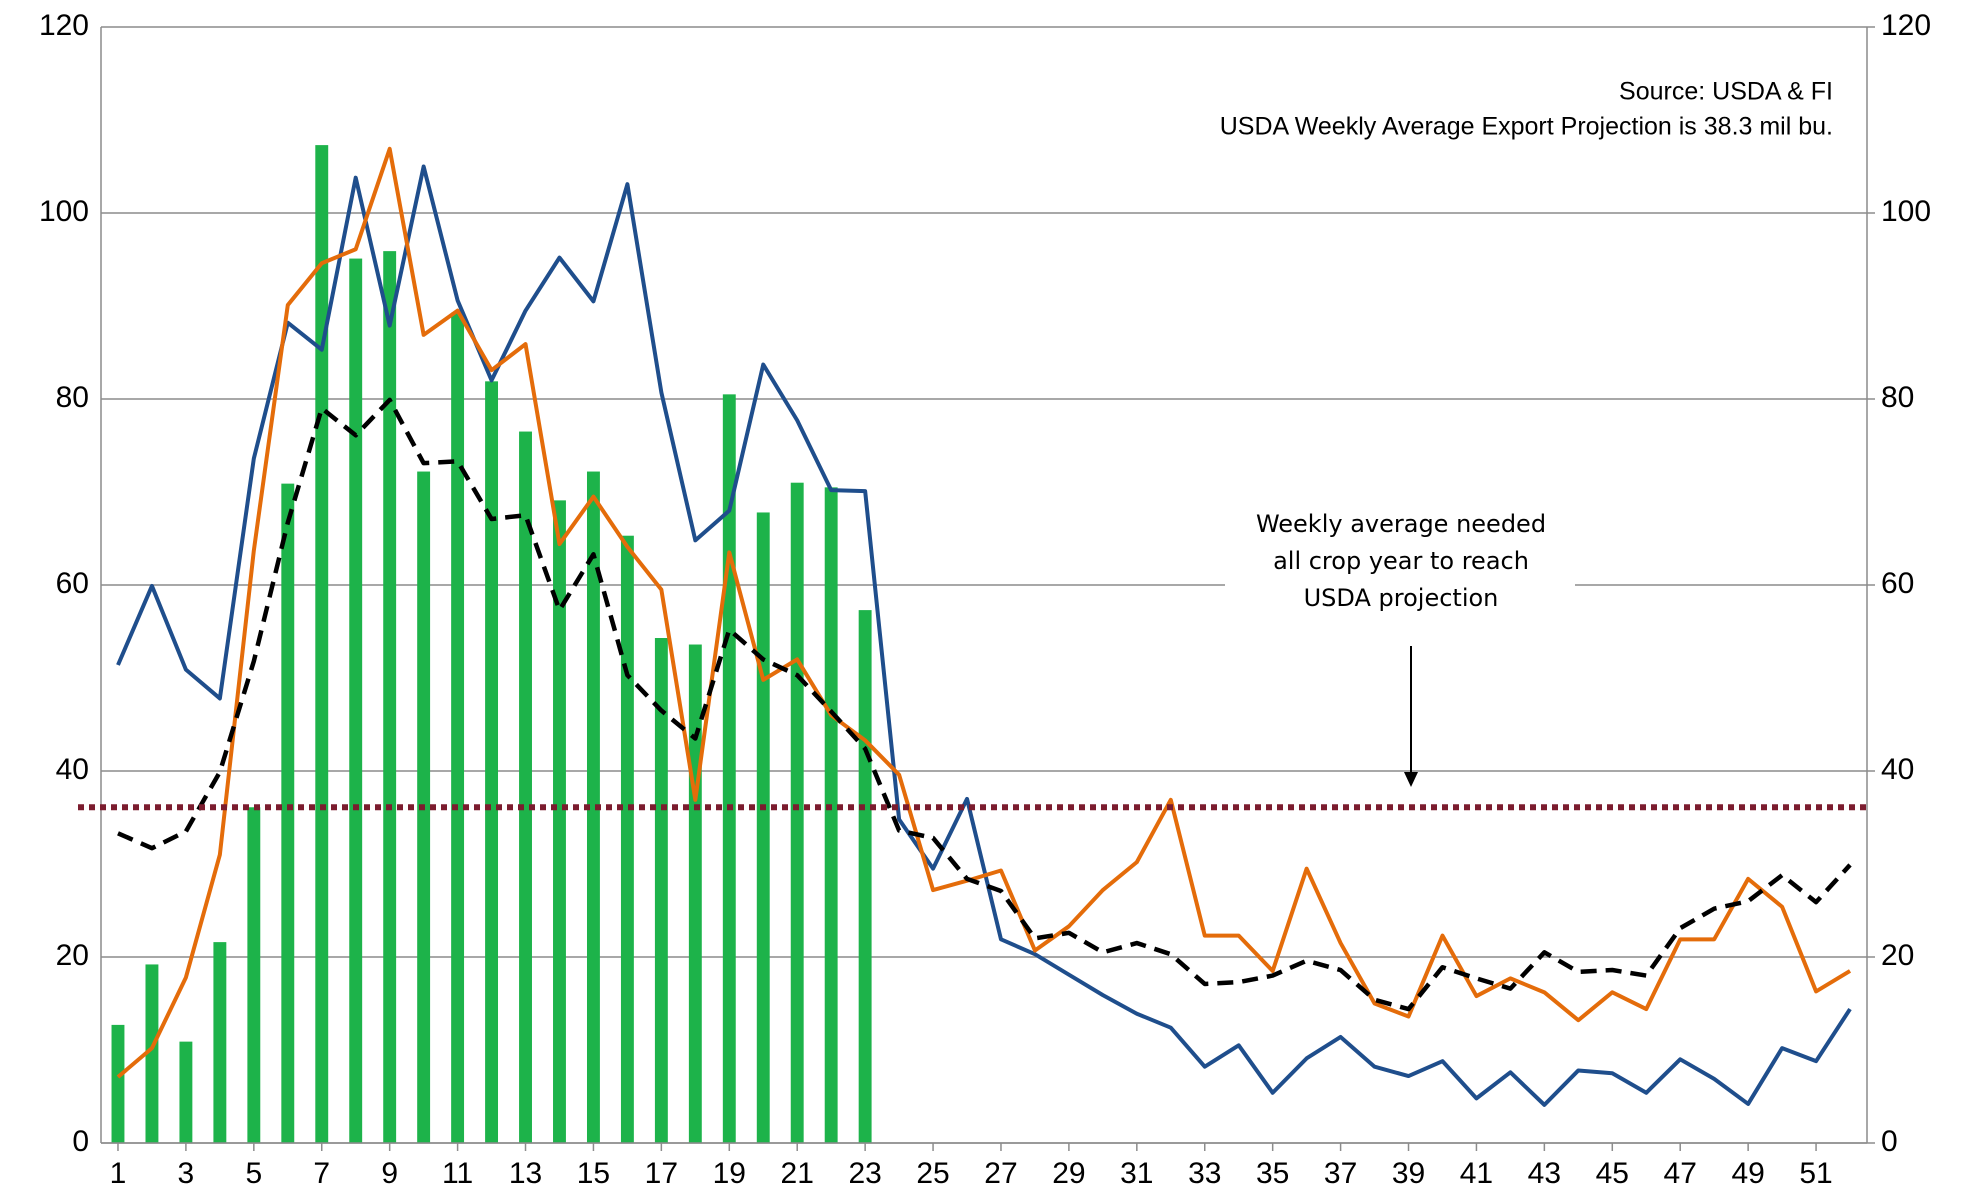 This screenshot has width=1975, height=1193. Describe the element at coordinates (593, 1173) in the screenshot. I see `x-tick-label: 15` at that location.